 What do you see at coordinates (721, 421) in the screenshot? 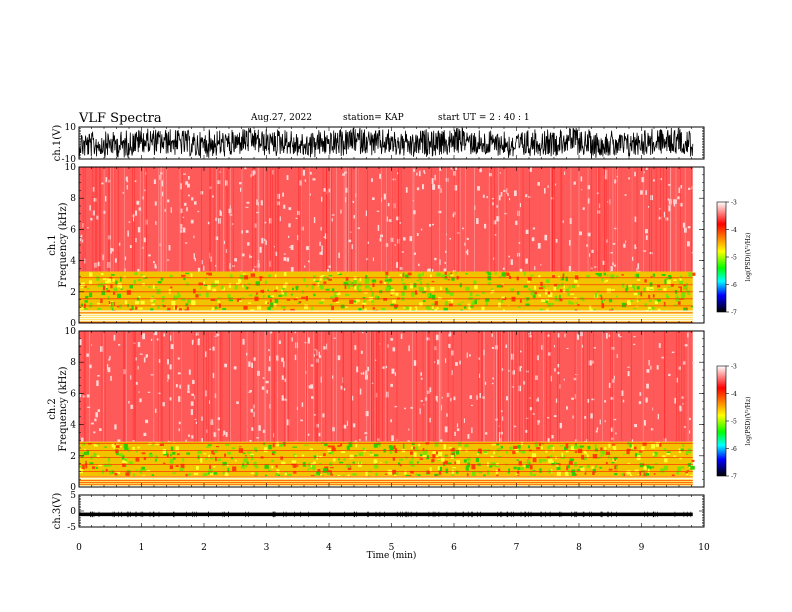
I see `ch2-spectrogram-colorbar` at bounding box center [721, 421].